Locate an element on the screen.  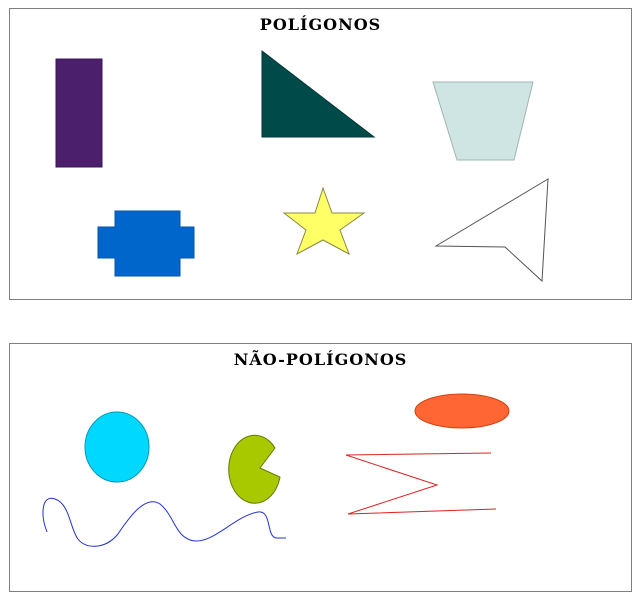
cross-shape is located at coordinates (146, 243).